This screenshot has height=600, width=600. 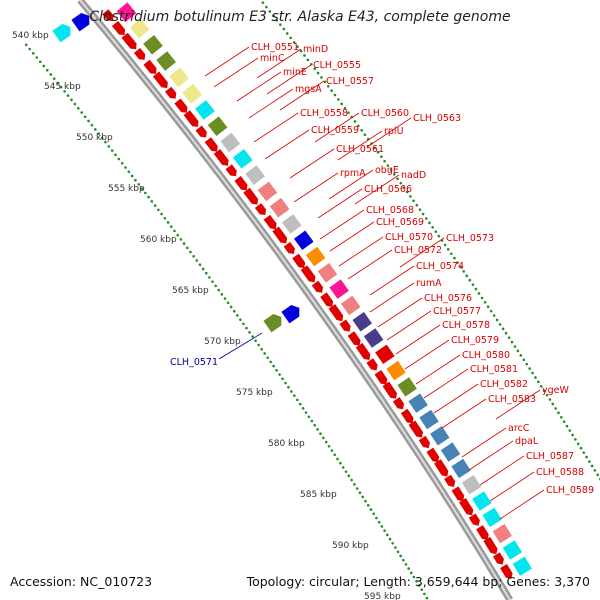 I want to click on gene-label: CLH_0589, so click(x=570, y=490).